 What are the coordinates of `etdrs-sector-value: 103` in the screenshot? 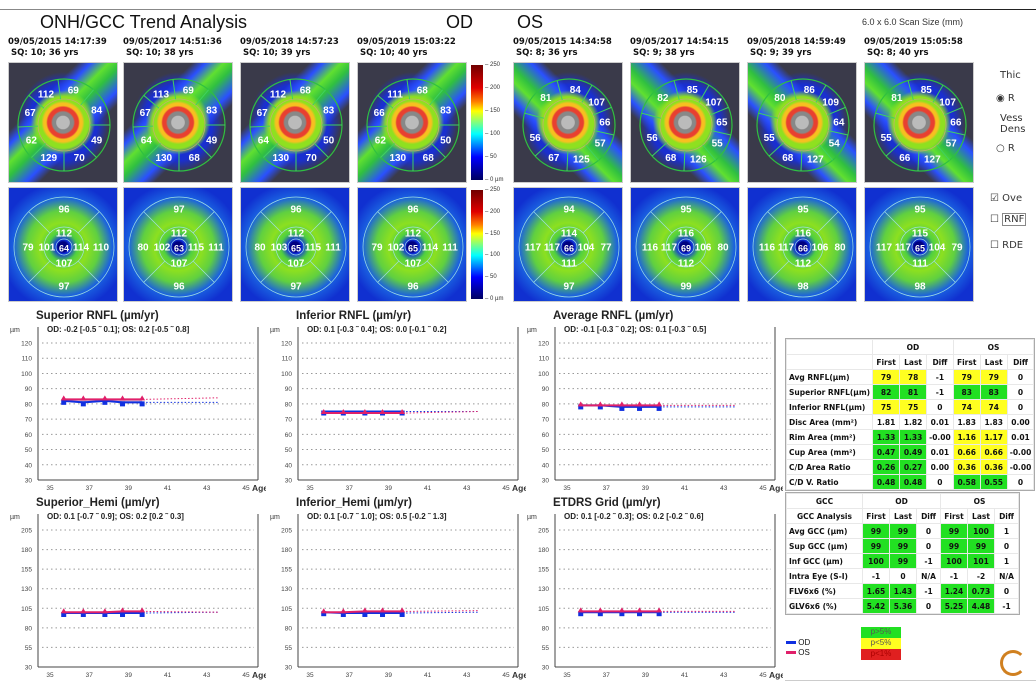 It's located at (279, 248).